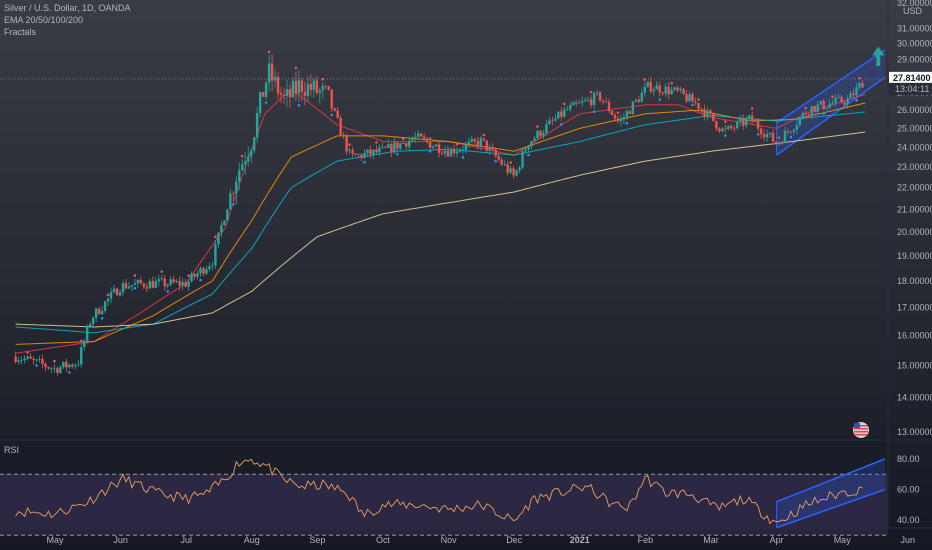  I want to click on up-arrow-icon, so click(878, 56).